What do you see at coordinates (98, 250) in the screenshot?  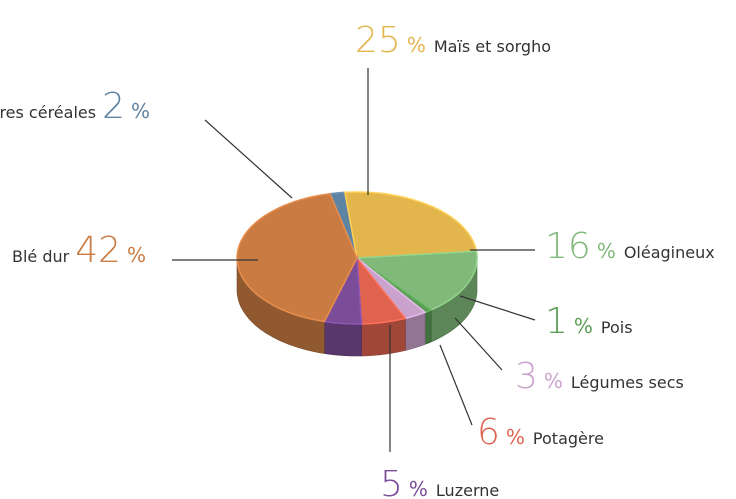 I see `value-number: 42` at bounding box center [98, 250].